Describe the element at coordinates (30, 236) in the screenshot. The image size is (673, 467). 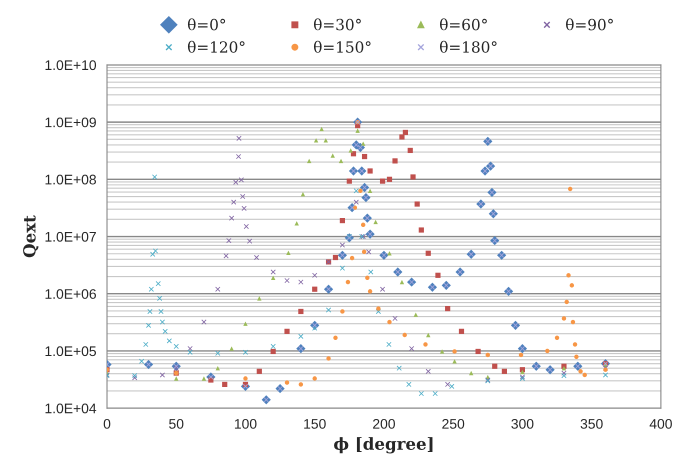
I see `y-axis-title: Qext` at that location.